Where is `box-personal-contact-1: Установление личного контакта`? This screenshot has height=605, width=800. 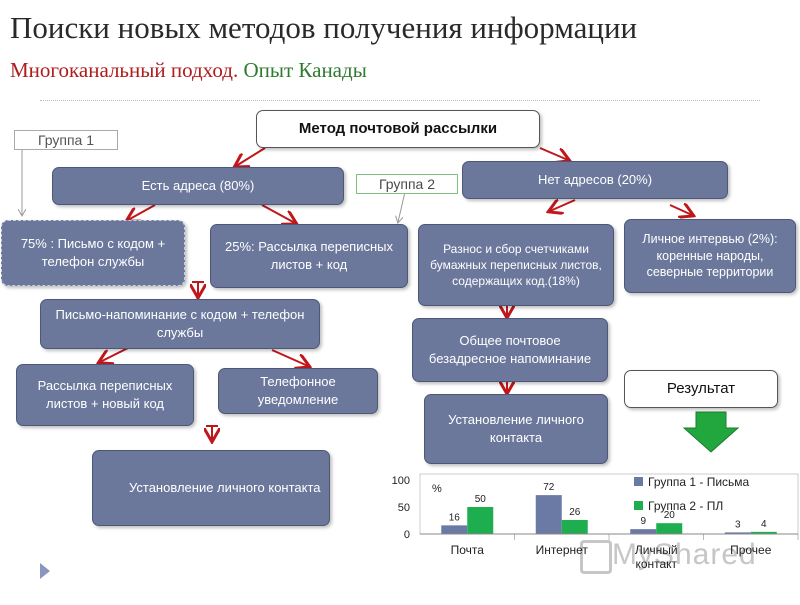 box-personal-contact-1: Установление личного контакта is located at coordinates (211, 488).